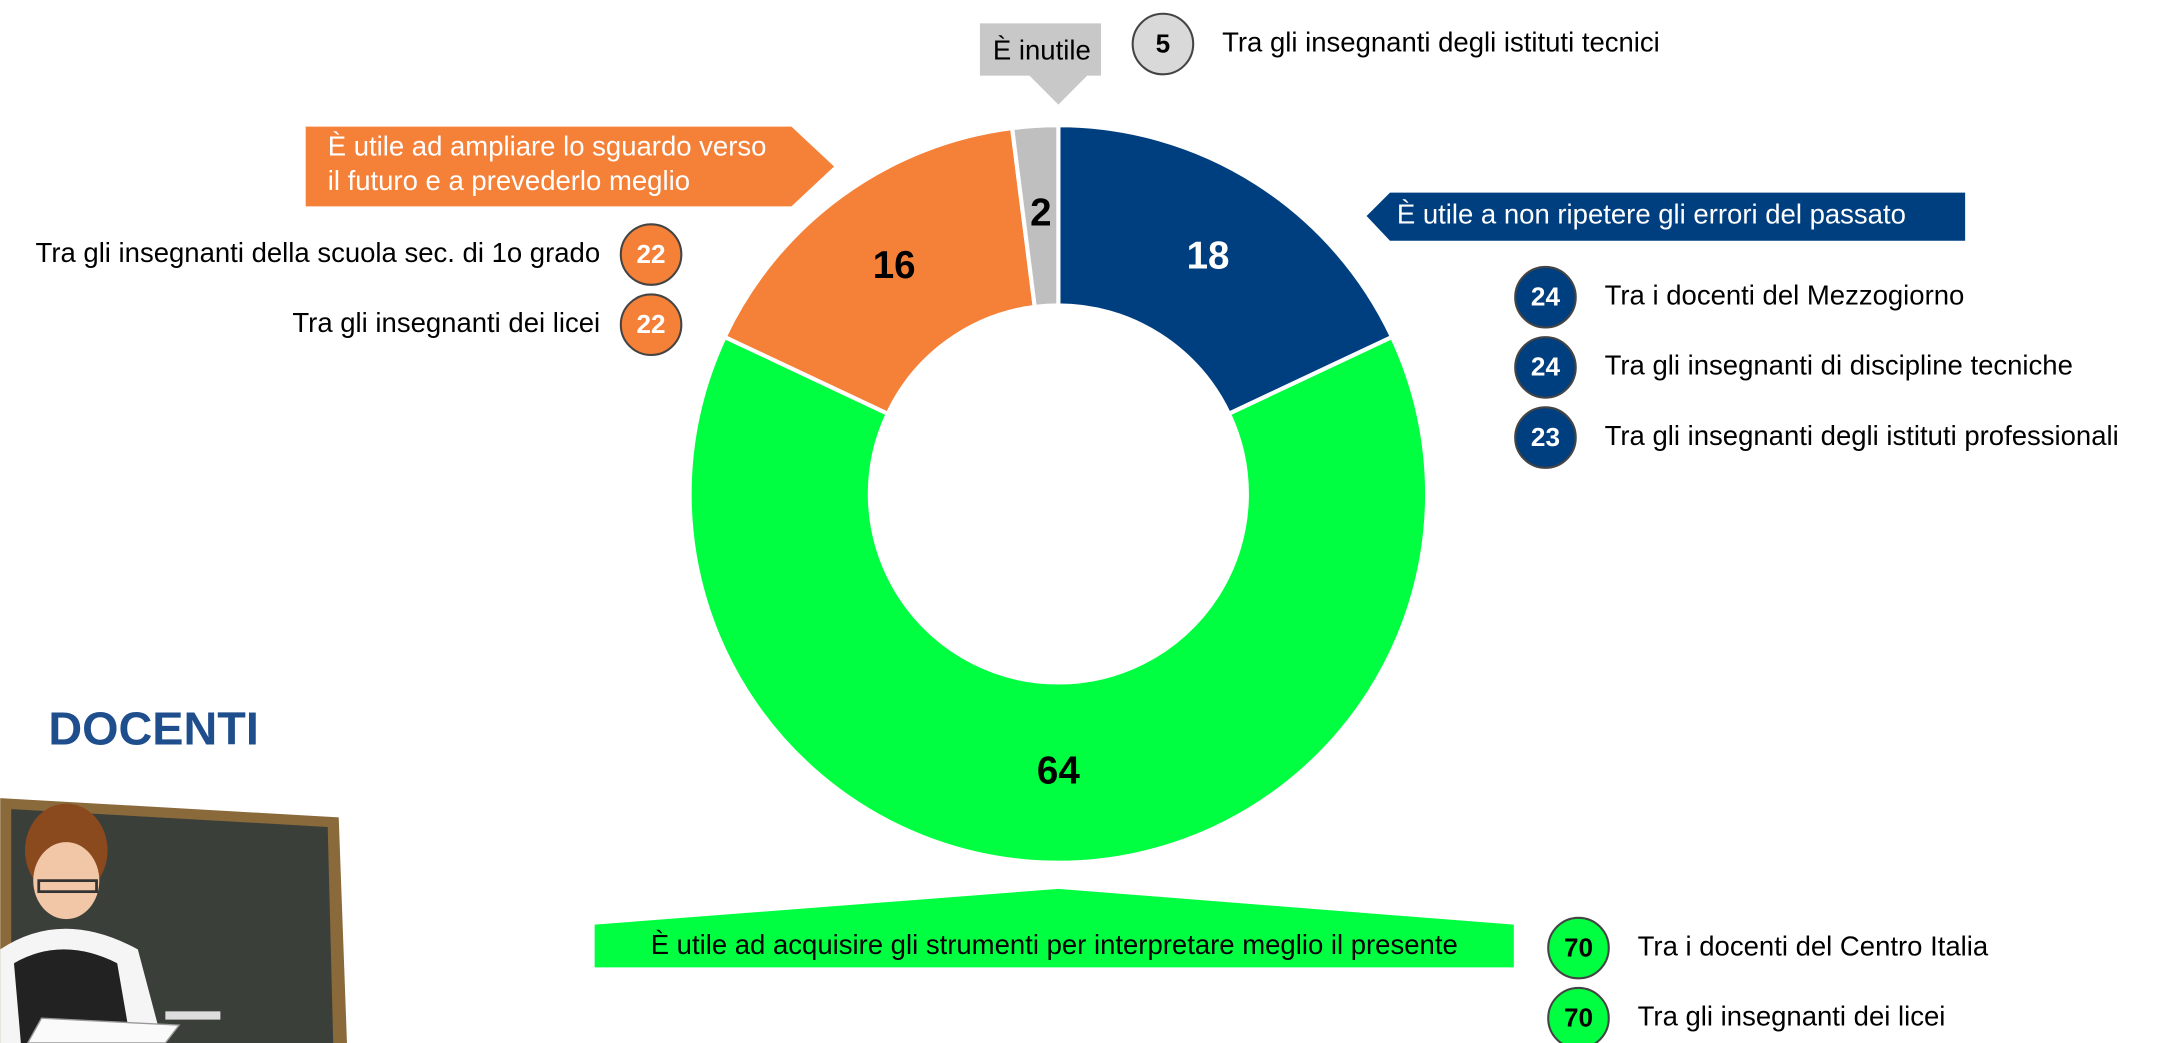 The width and height of the screenshot is (2158, 1043). Describe the element at coordinates (1040, 212) in the screenshot. I see `slice-label: 2` at that location.